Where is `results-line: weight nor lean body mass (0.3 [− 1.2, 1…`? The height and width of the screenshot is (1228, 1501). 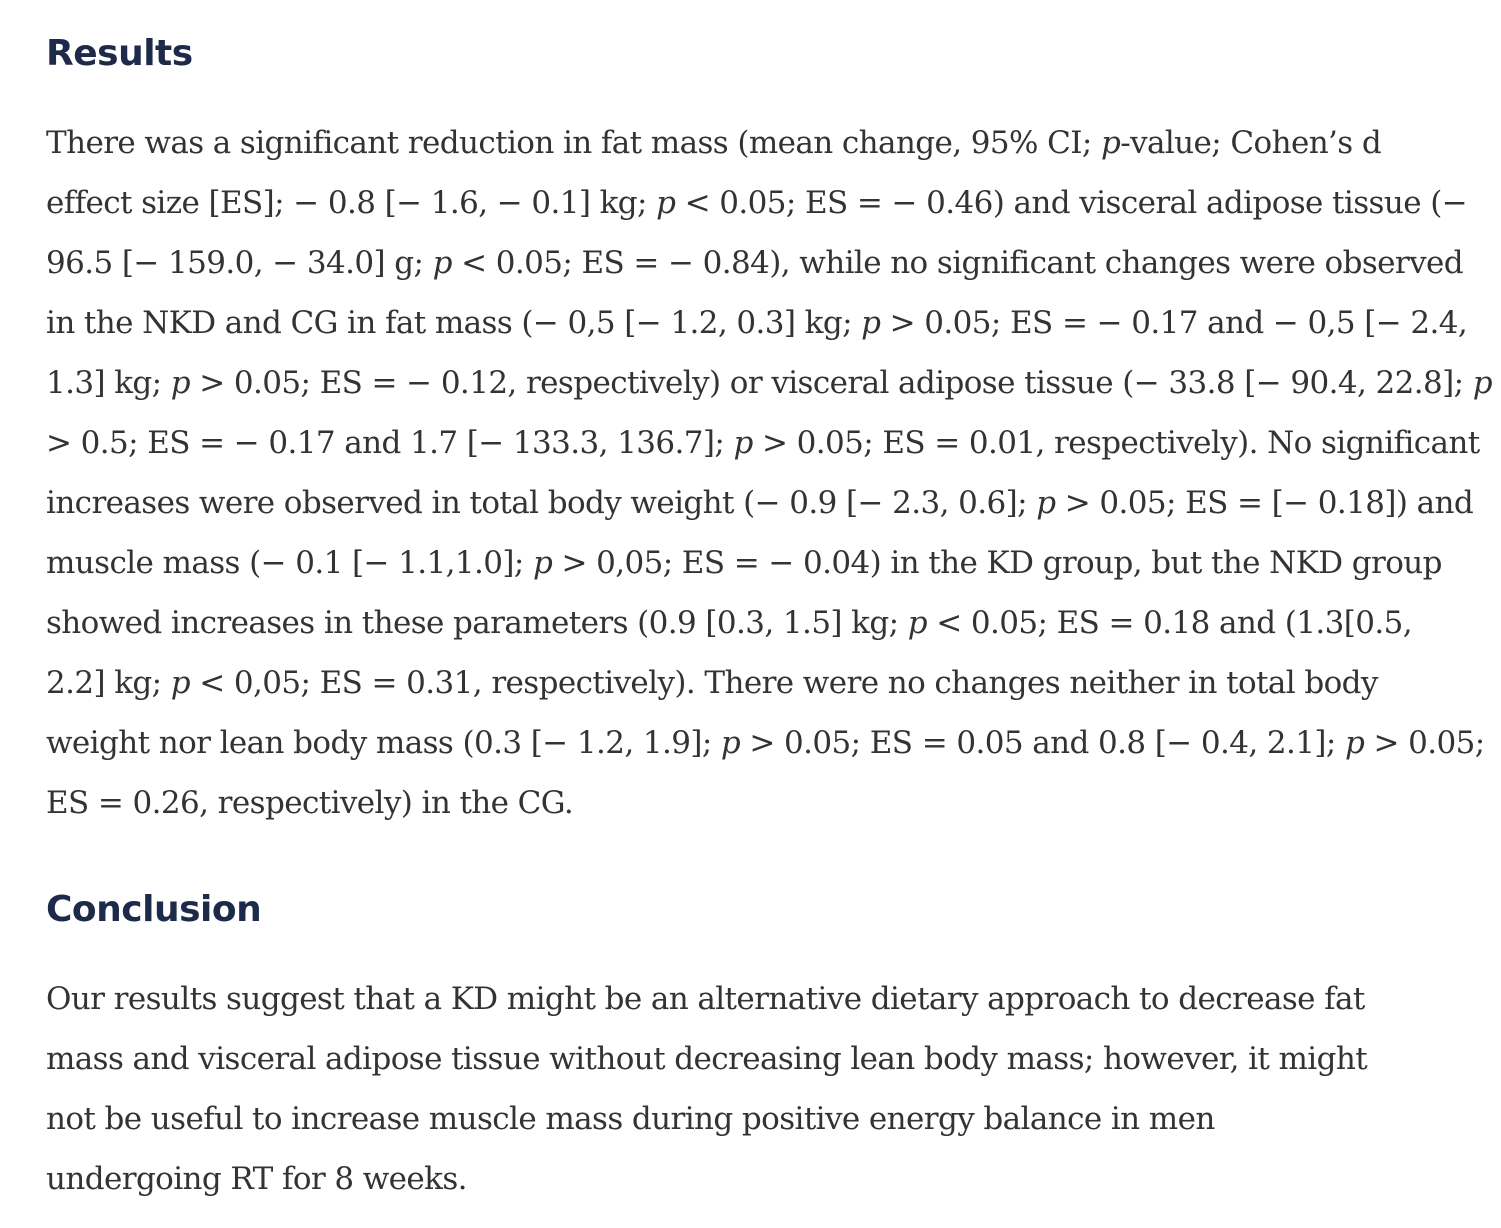 results-line: weight nor lean body mass (0.3 [− 1.2, 1… is located at coordinates (765, 743).